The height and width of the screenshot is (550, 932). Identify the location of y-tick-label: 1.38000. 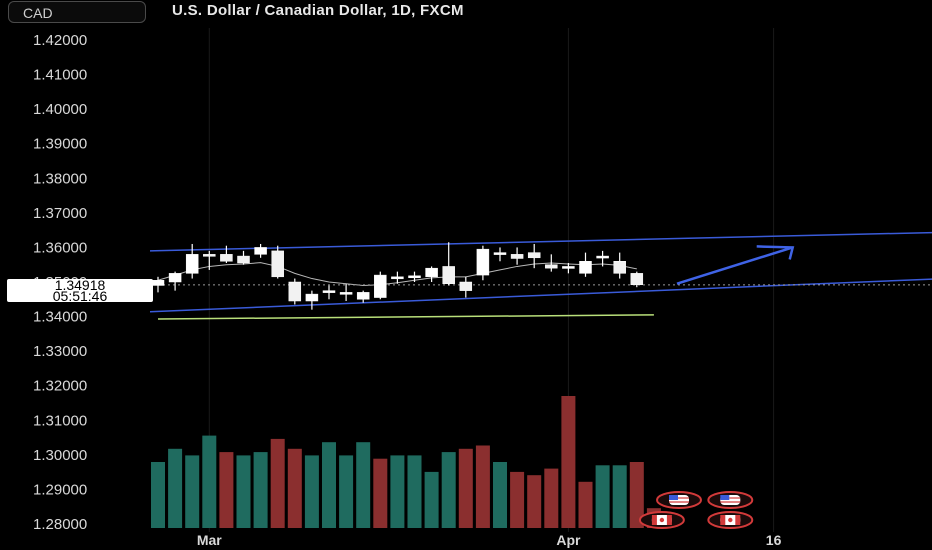
(60, 178).